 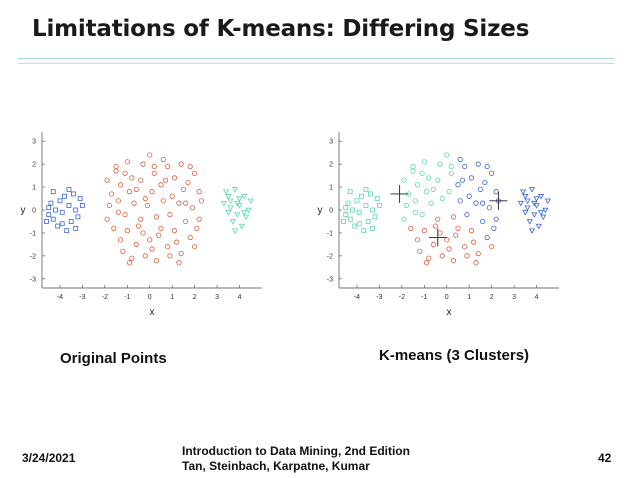 I want to click on y-tick-label: -1, so click(x=33, y=233).